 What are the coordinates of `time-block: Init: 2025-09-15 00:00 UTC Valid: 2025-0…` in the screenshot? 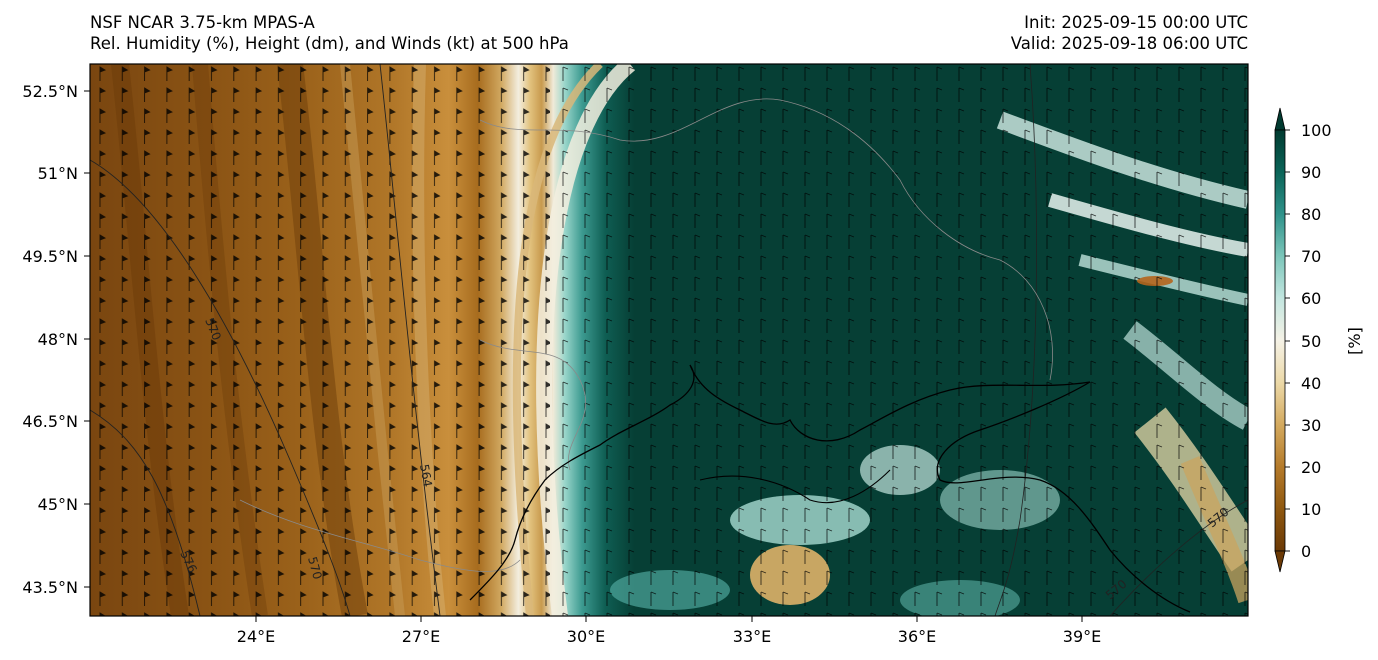 It's located at (1129, 33).